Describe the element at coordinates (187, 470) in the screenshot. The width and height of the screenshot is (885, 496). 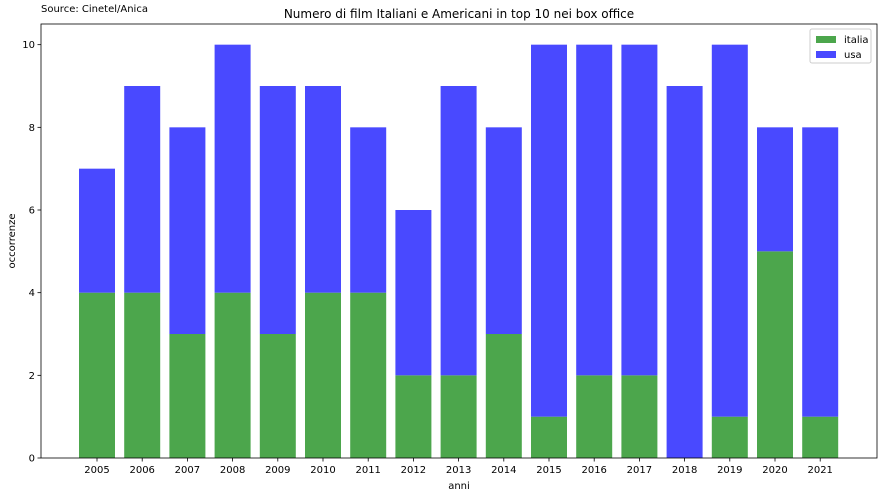
I see `x-tick-label: 2007` at that location.